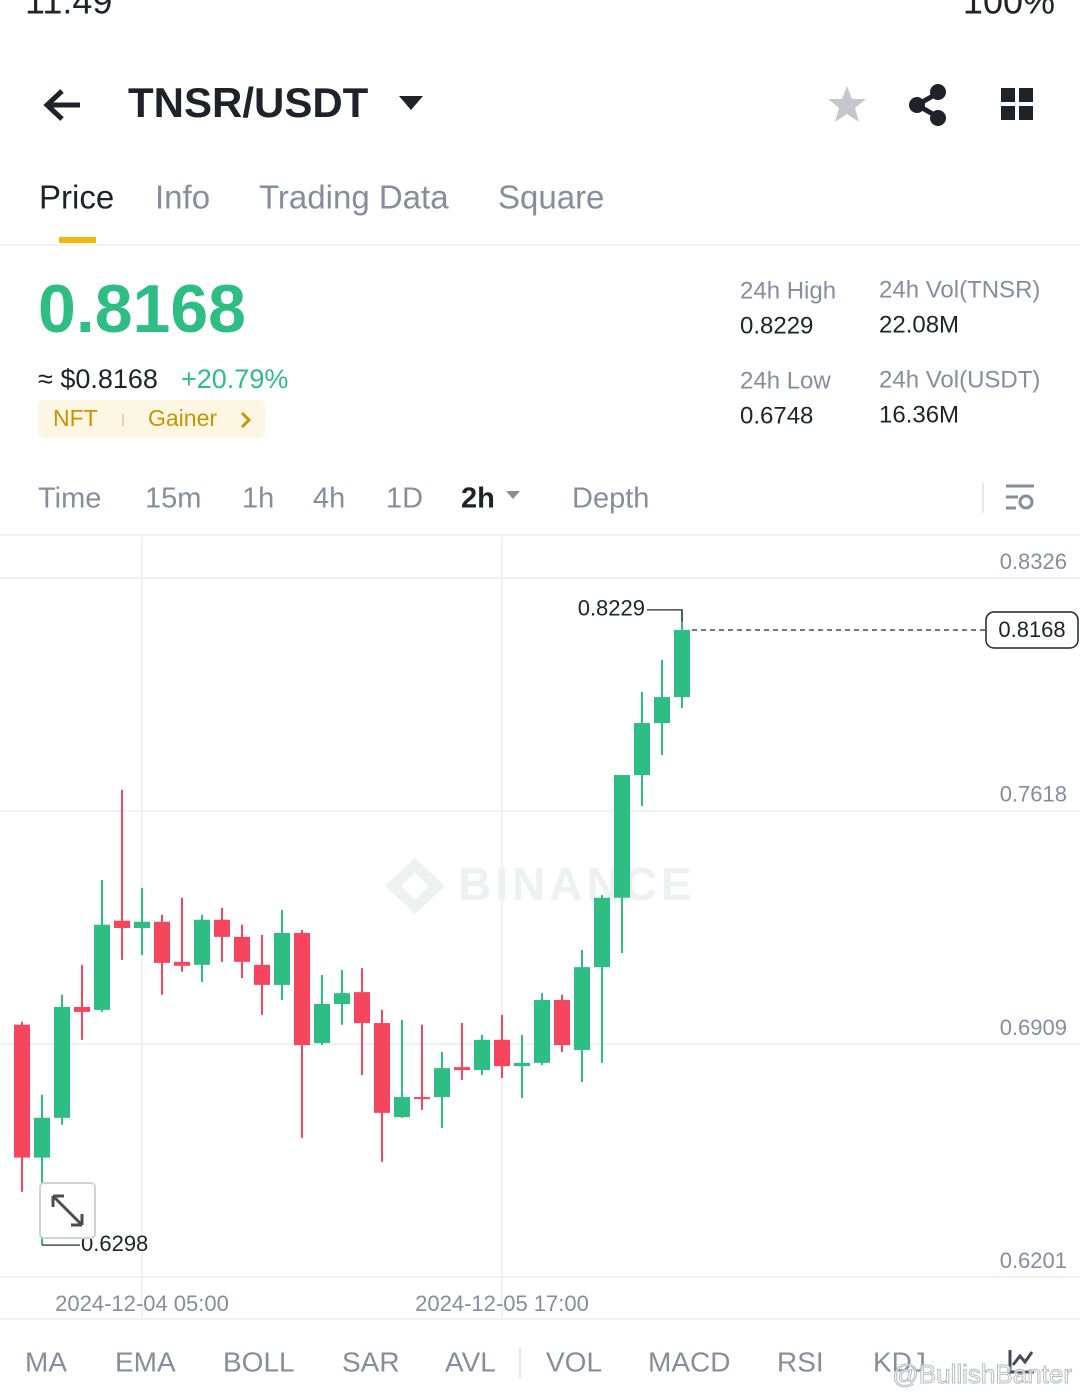 The image size is (1080, 1397). I want to click on stat-label: 24h Vol(TNSR), so click(959, 289).